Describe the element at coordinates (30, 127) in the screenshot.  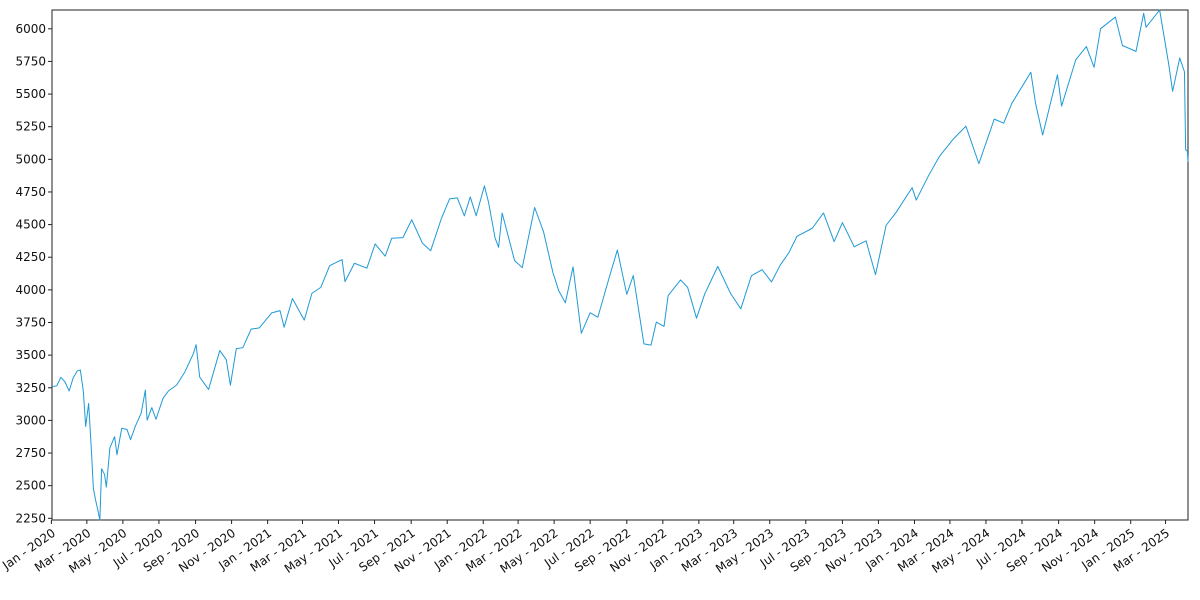
I see `y-tick-label: 5250` at that location.